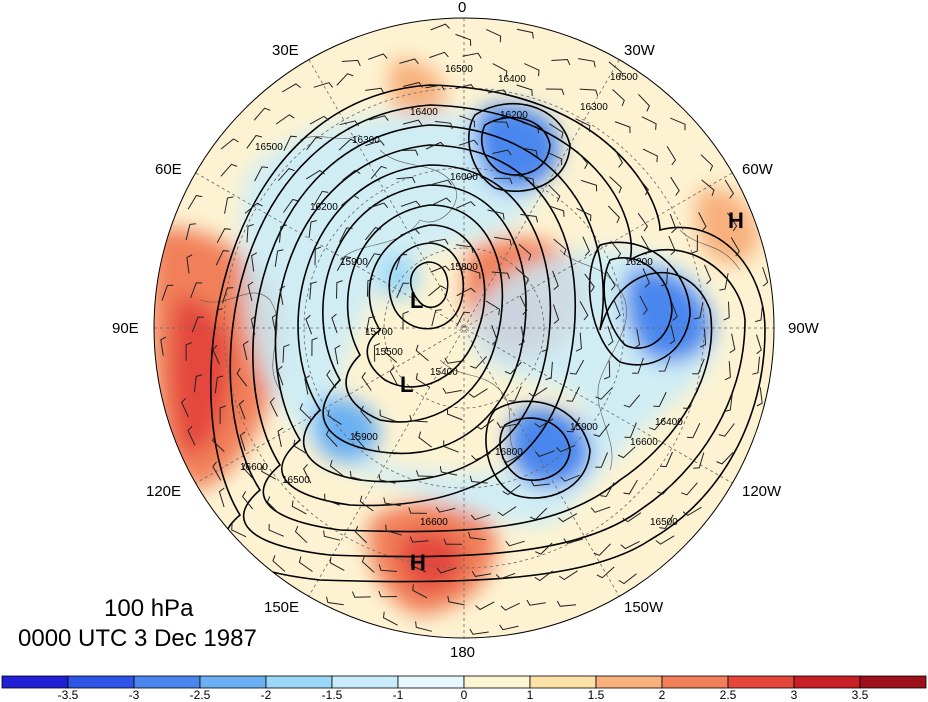  What do you see at coordinates (266, 695) in the screenshot?
I see `colorbar-tick-label: -2` at bounding box center [266, 695].